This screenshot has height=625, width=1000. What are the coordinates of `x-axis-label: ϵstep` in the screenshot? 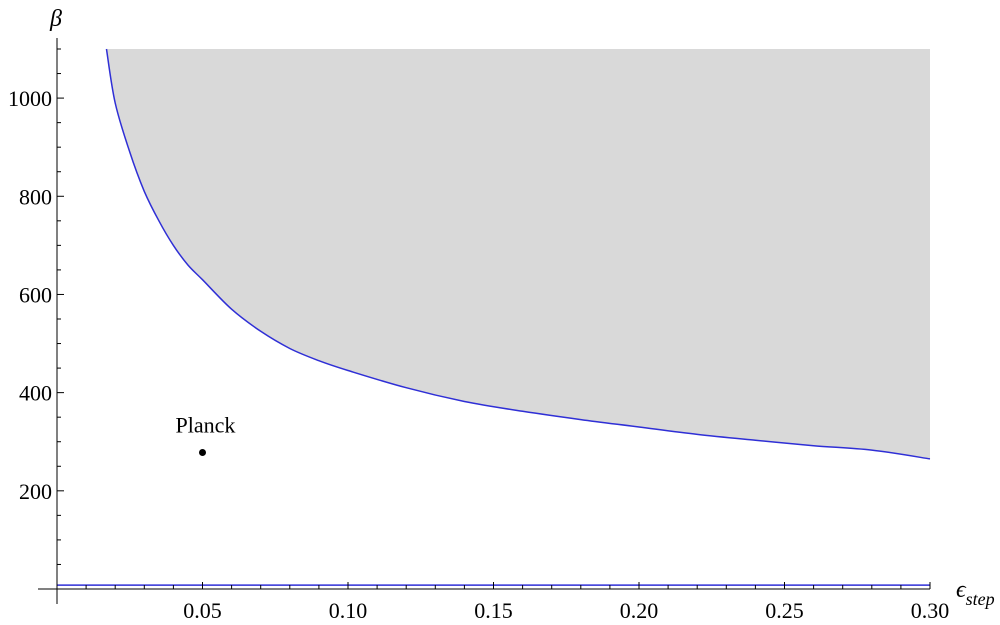 It's located at (975, 593).